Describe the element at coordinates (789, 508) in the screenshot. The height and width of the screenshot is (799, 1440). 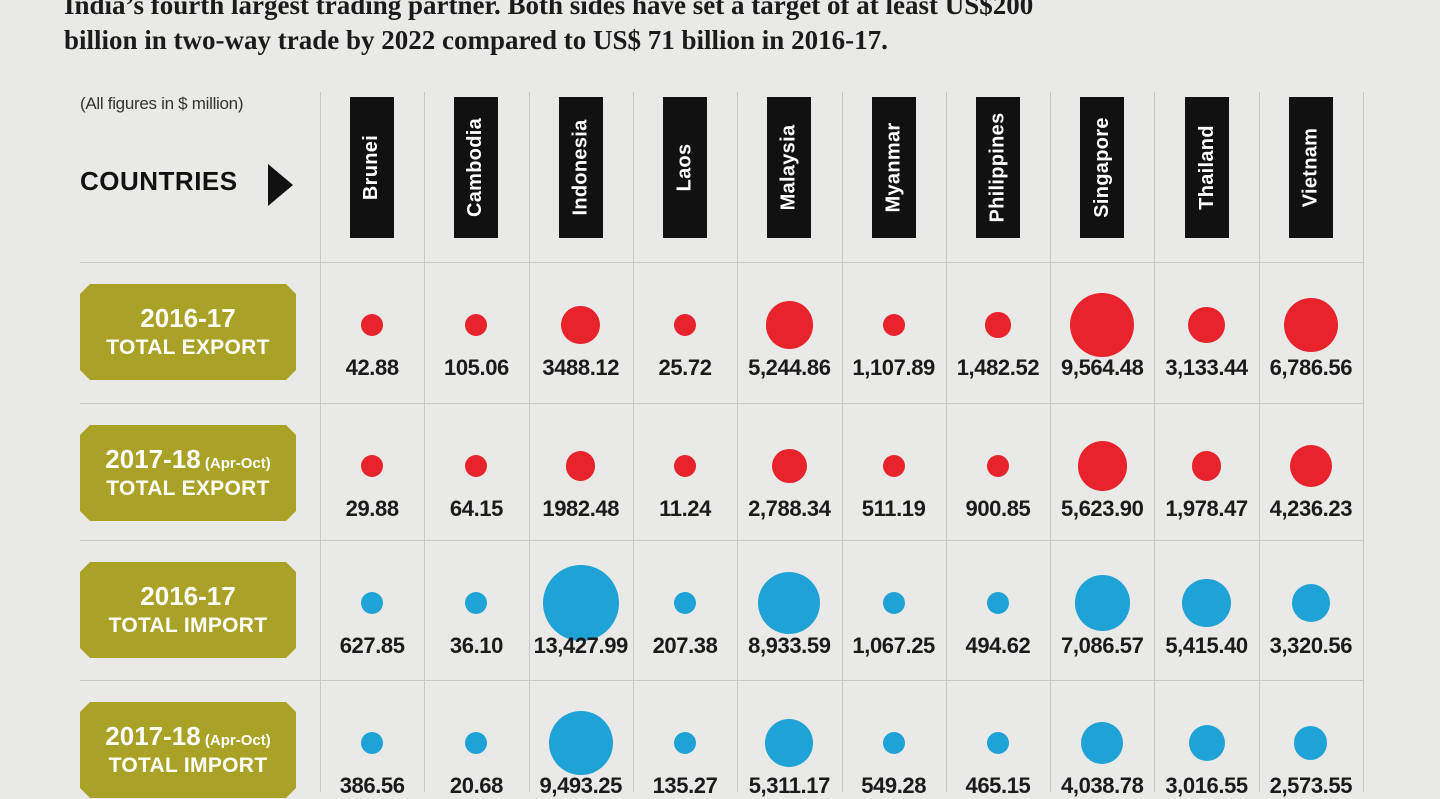
I see `value-label-malaysia: 2,788.34` at that location.